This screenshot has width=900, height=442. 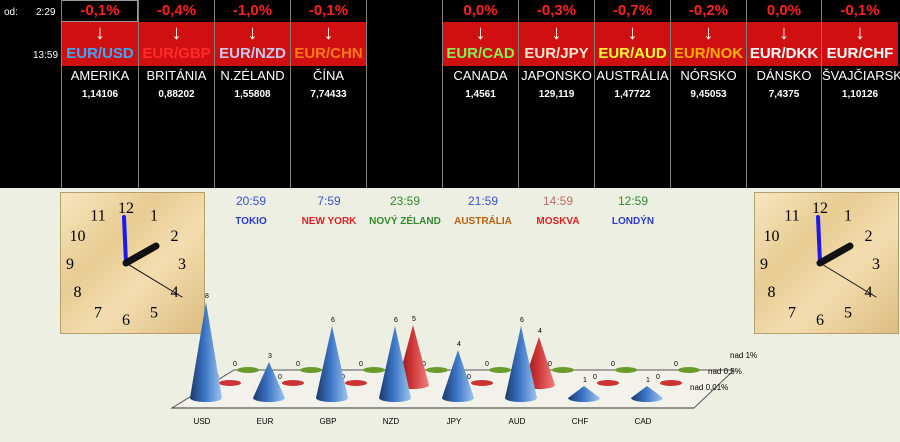 I want to click on currency-pair: EUR/DKK, so click(x=784, y=53).